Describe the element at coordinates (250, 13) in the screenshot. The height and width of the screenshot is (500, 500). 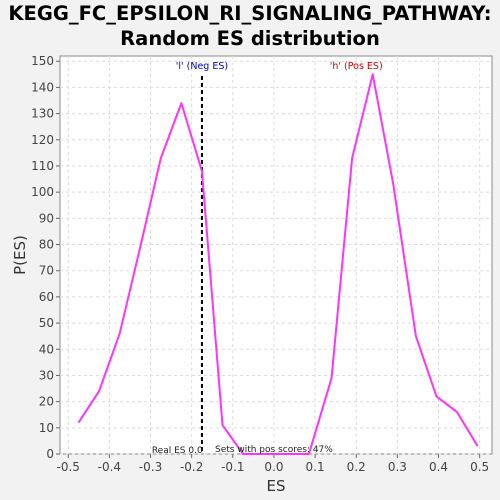
I see `chart-title-line-1: KEGG_FC_EPSILON_RI_SIGNALING_PATHWAY:` at that location.